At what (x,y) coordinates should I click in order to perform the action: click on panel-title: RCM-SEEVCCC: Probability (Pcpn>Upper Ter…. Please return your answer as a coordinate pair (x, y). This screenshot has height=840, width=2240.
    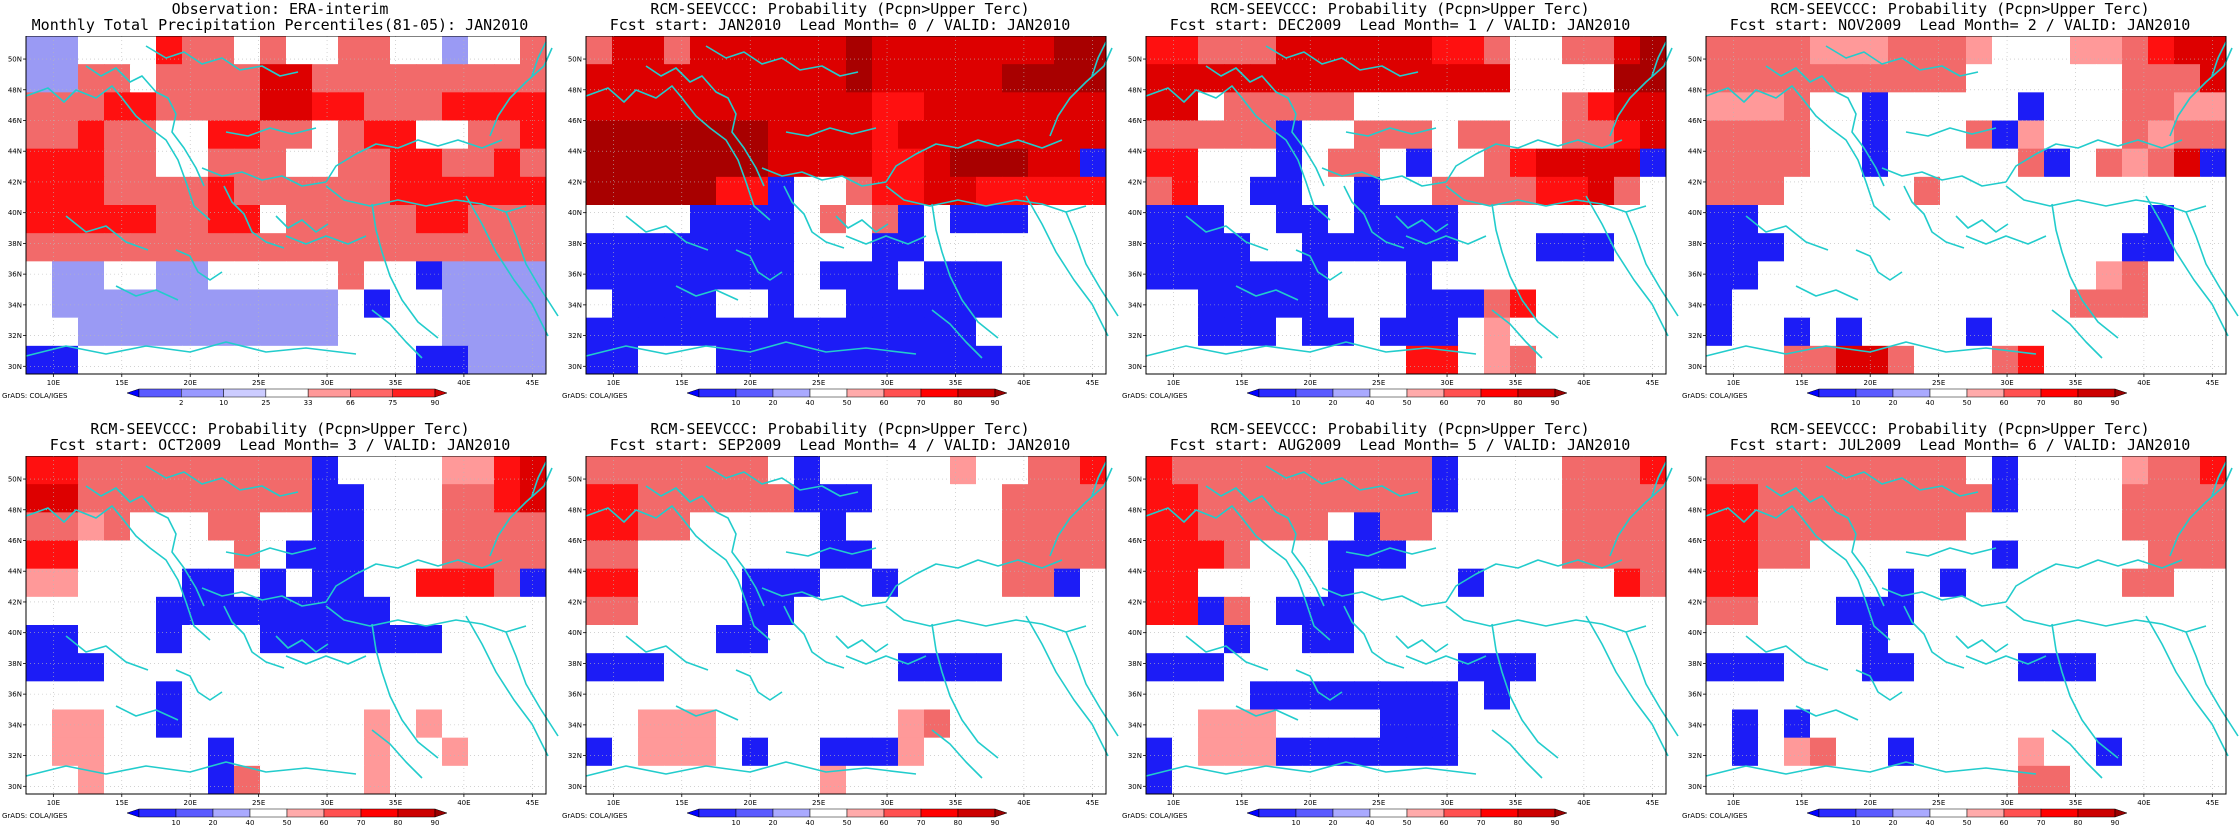
    Looking at the image, I should click on (1400, 429).